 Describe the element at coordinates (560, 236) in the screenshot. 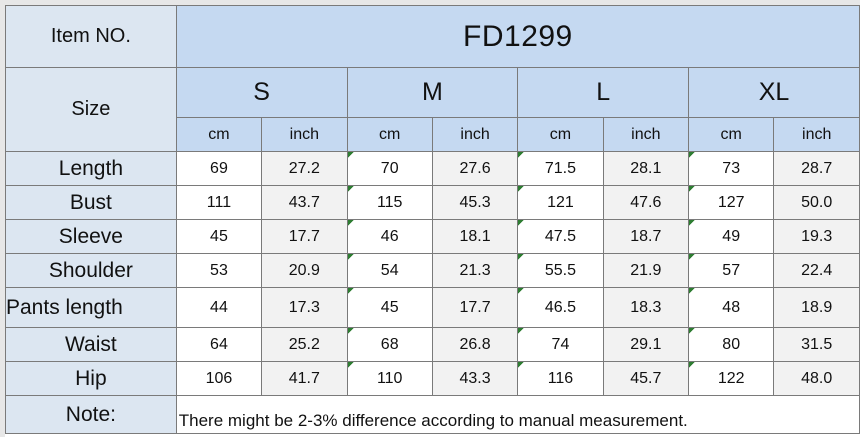

I see `table-cell: 47.5` at that location.